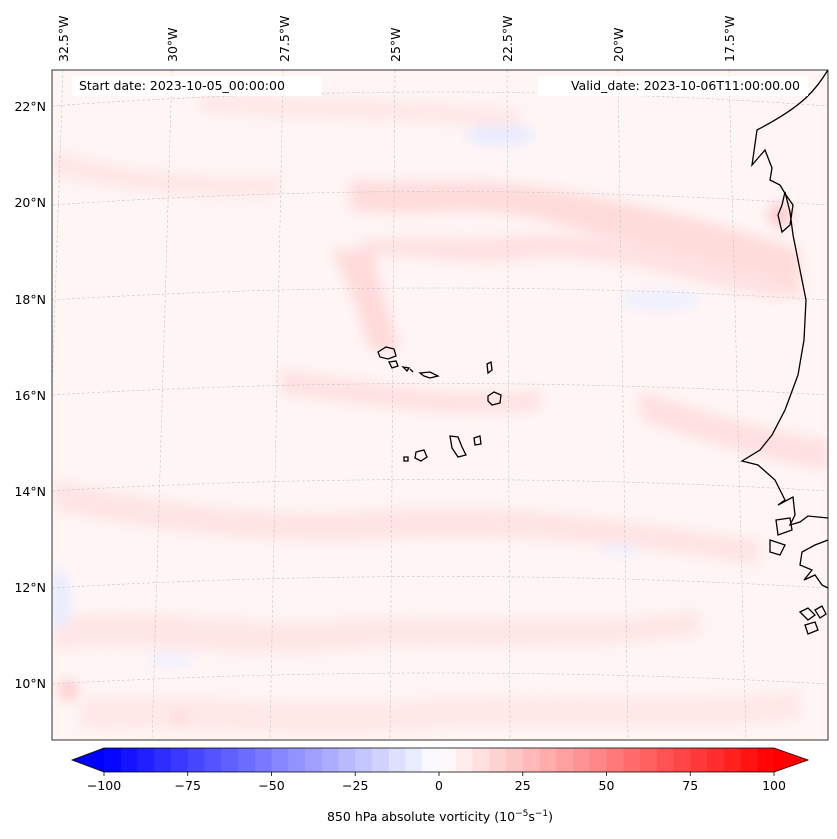 The height and width of the screenshot is (839, 837). I want to click on vorticity-band-south, so click(406, 522).